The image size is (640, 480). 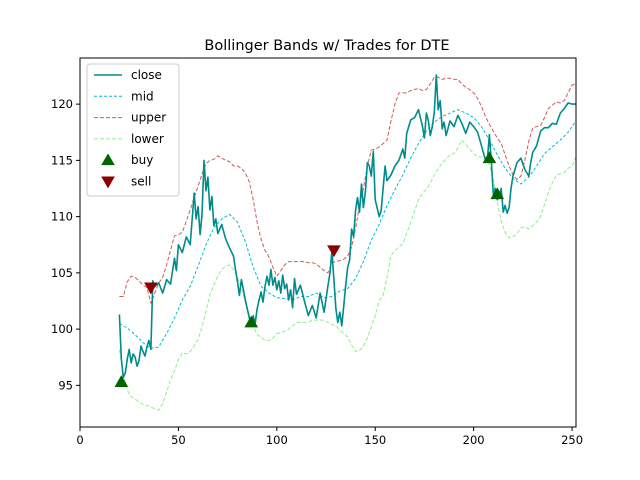 What do you see at coordinates (142, 160) in the screenshot?
I see `legend-label-buy: buy` at bounding box center [142, 160].